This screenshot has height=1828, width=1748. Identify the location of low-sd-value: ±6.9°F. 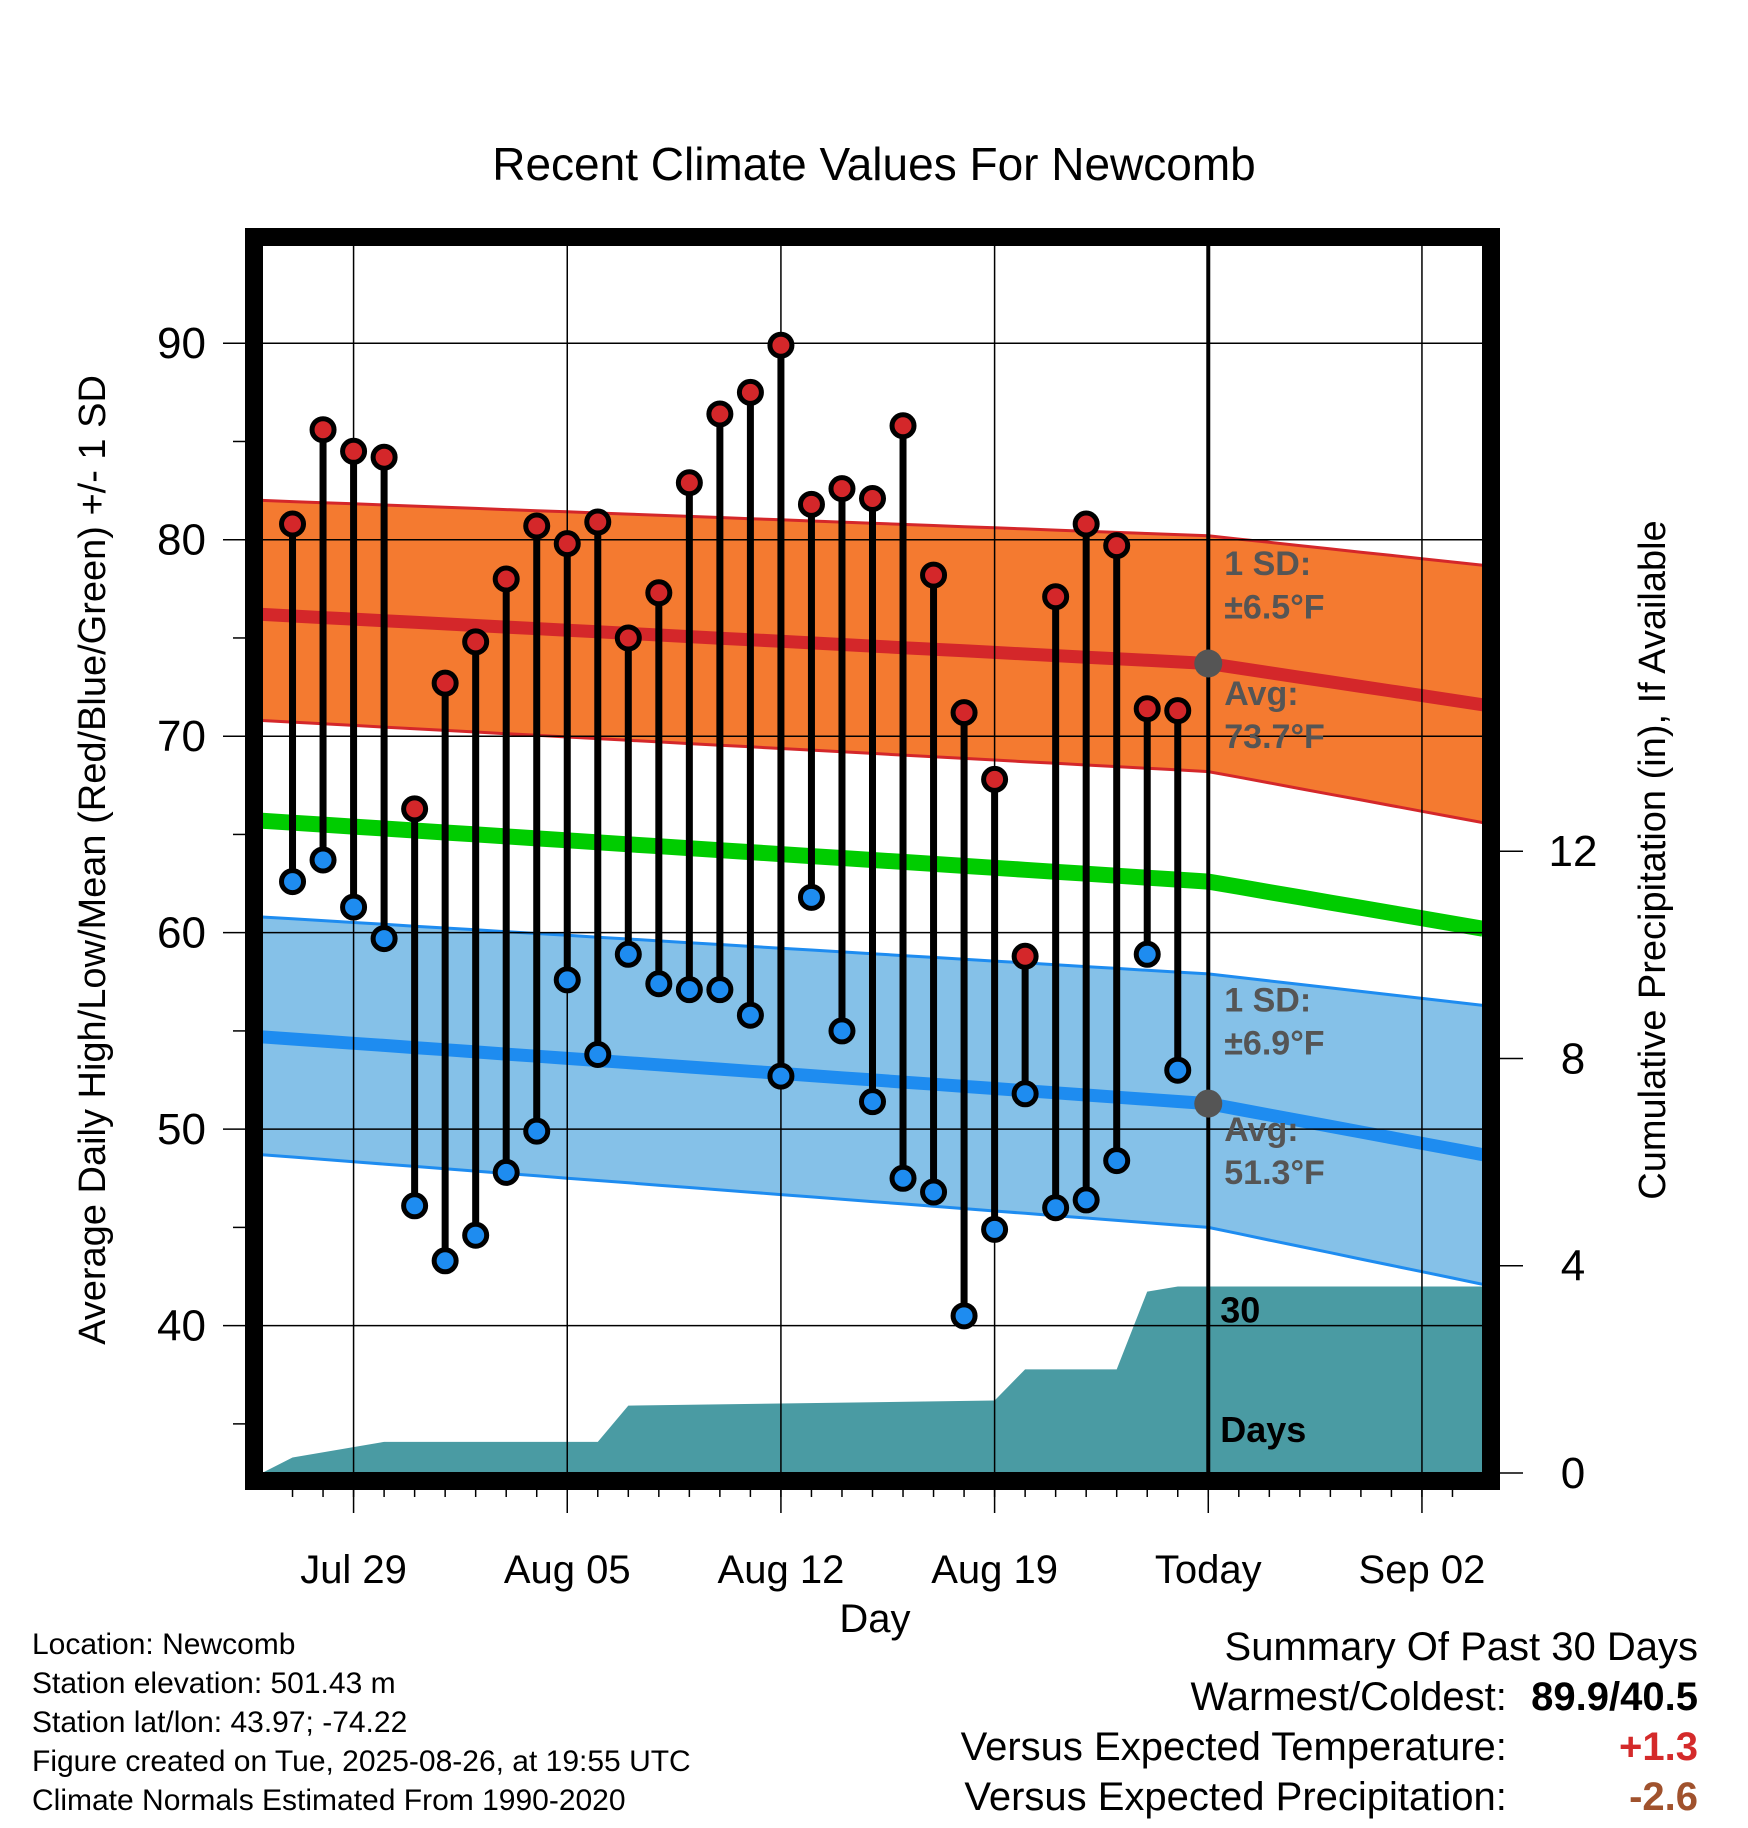
(1274, 1043).